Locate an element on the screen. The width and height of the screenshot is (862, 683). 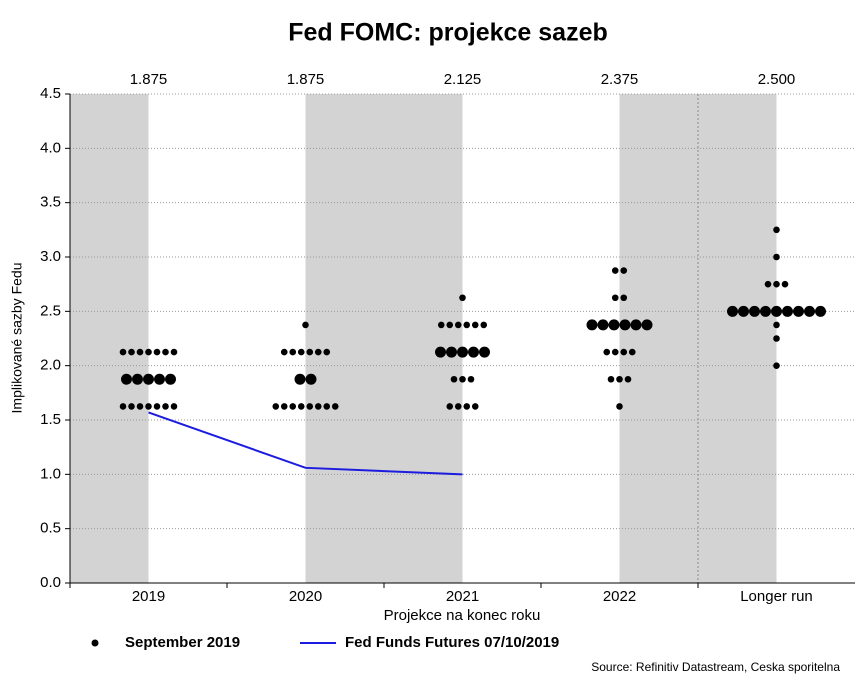
y-tick-label: 0.5 is located at coordinates (50, 528).